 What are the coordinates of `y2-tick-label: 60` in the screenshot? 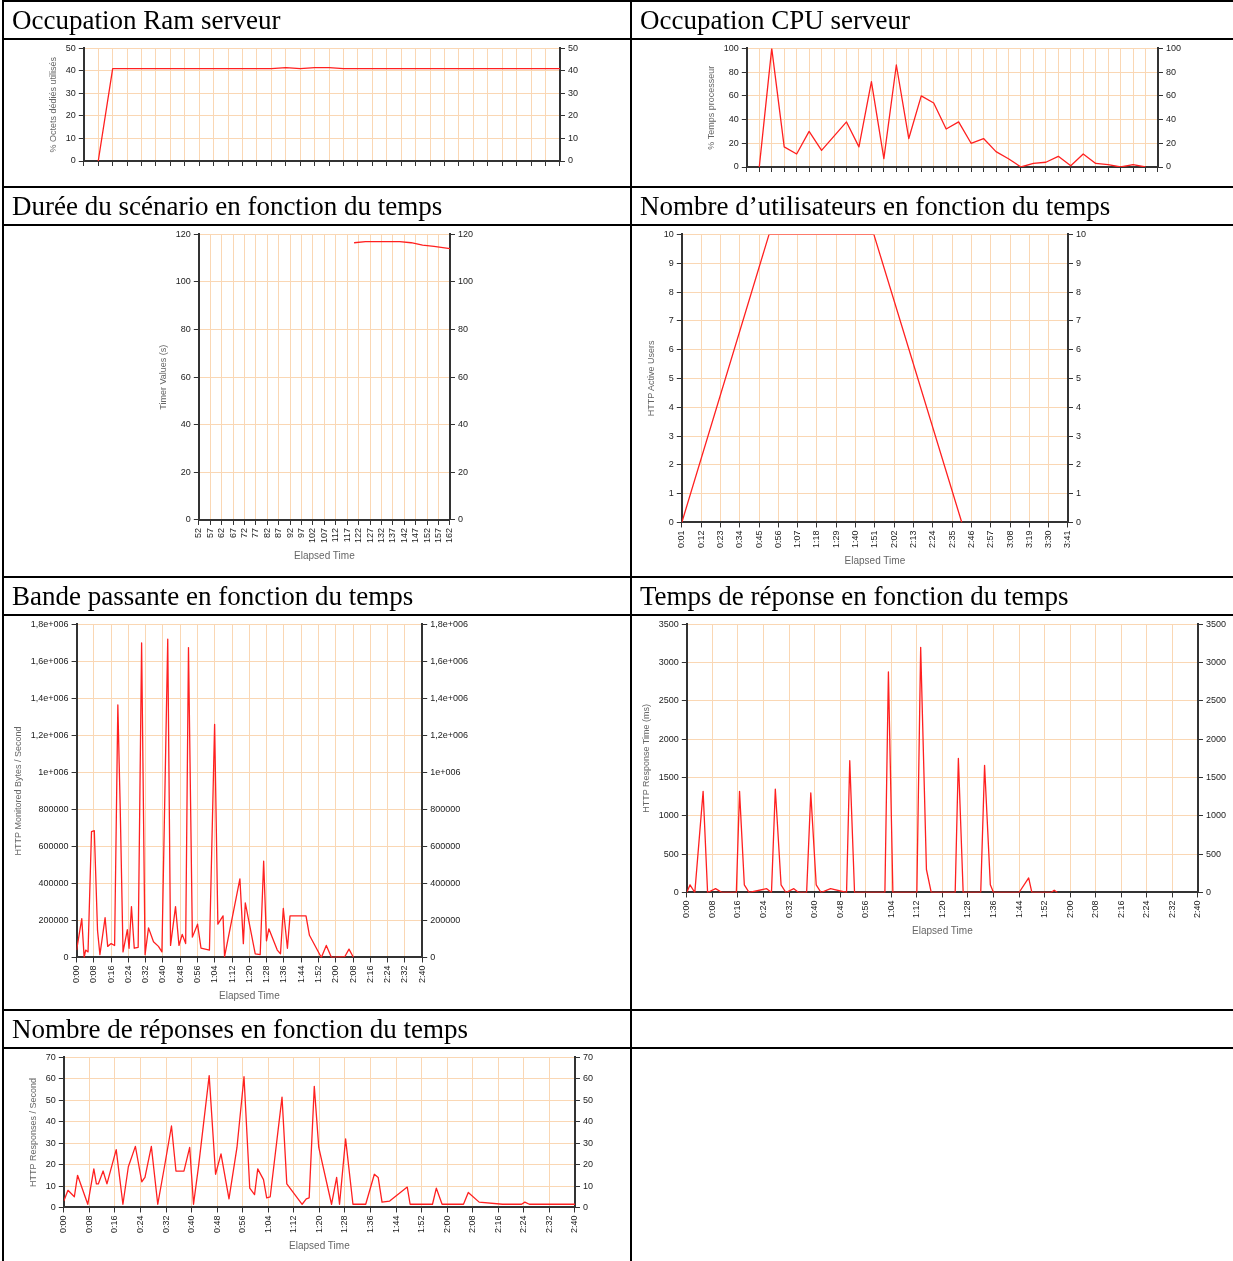 It's located at (1170, 95).